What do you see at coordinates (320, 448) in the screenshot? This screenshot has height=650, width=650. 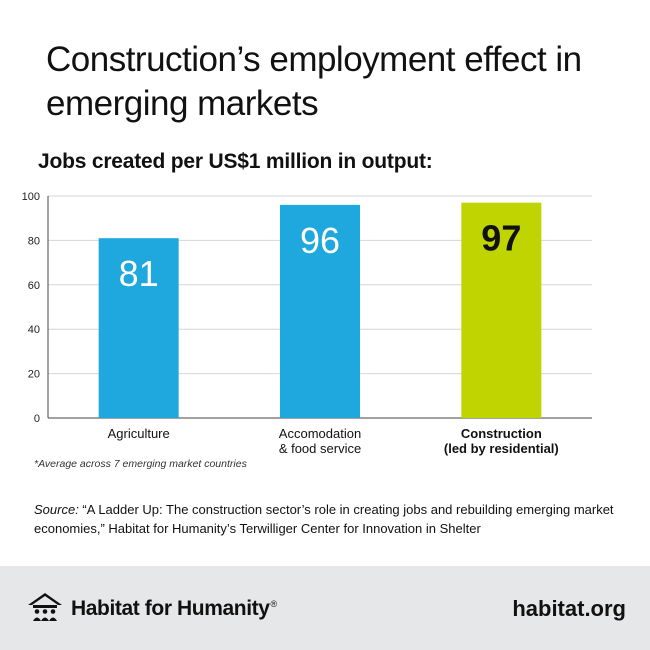 I see `x-category-label: & food service` at bounding box center [320, 448].